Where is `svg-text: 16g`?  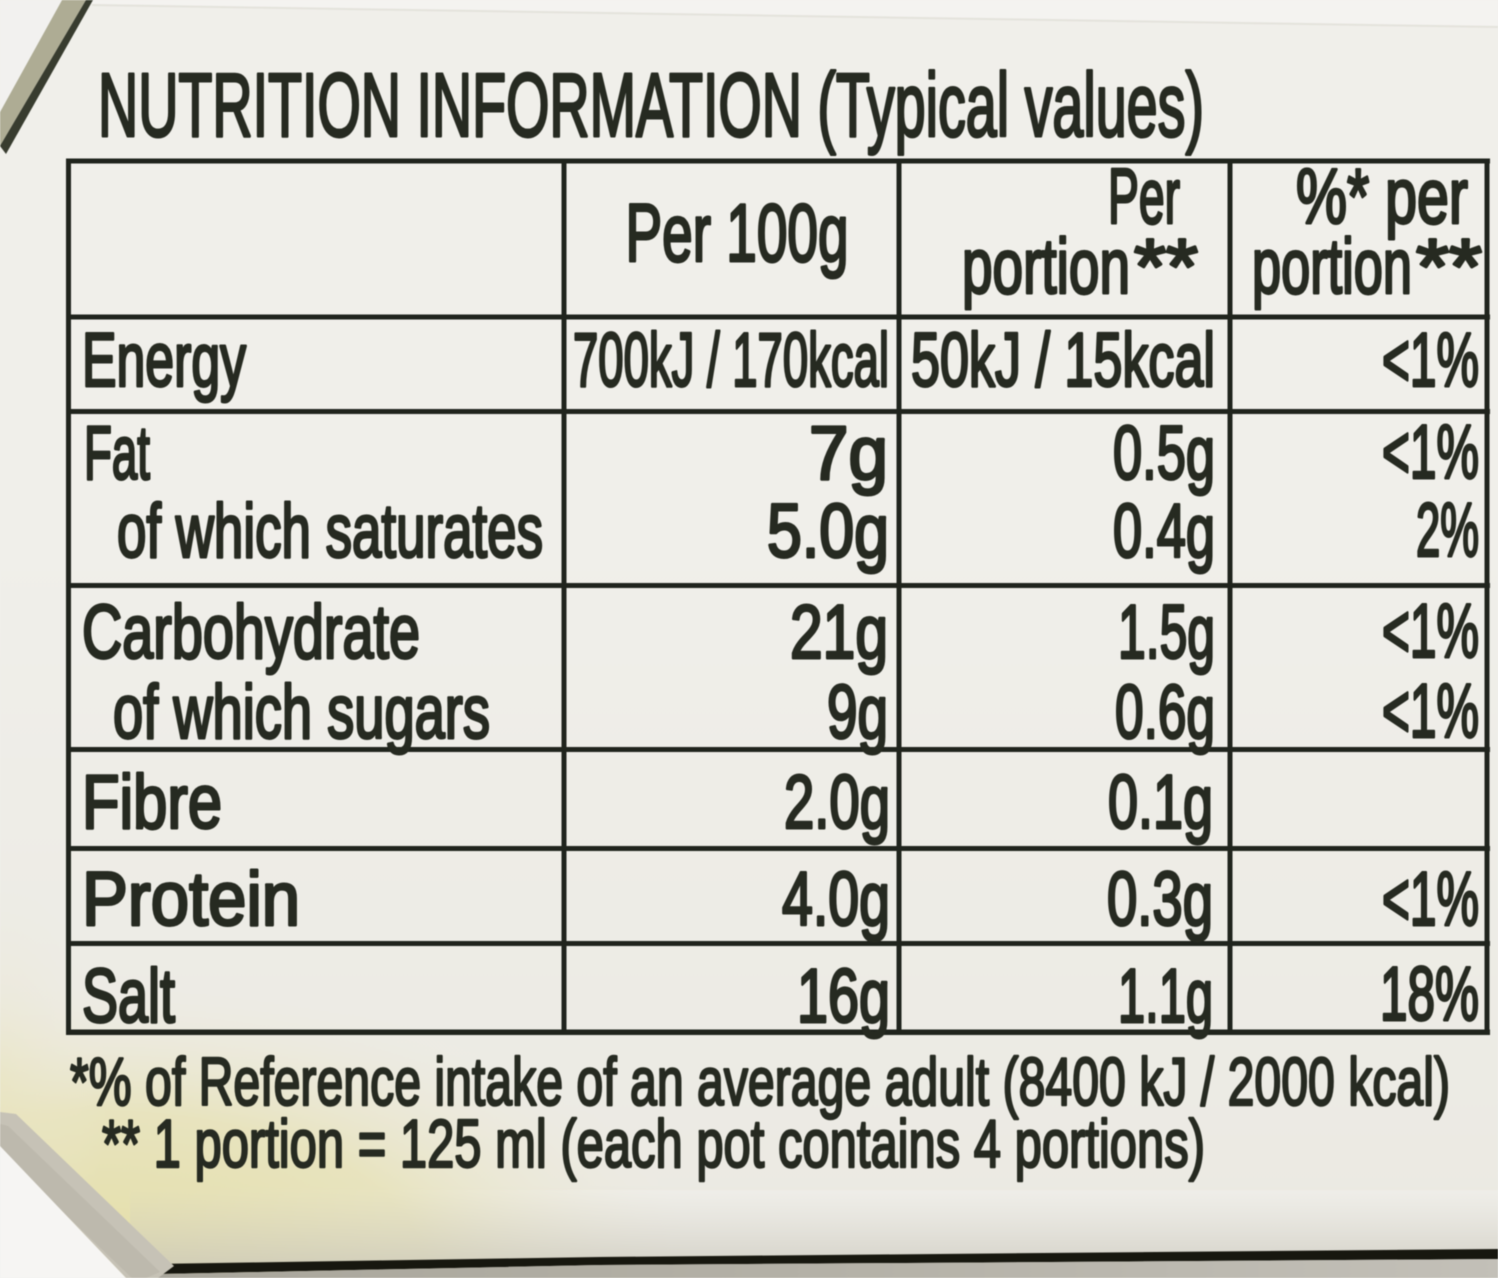
svg-text: 16g is located at coordinates (843, 996).